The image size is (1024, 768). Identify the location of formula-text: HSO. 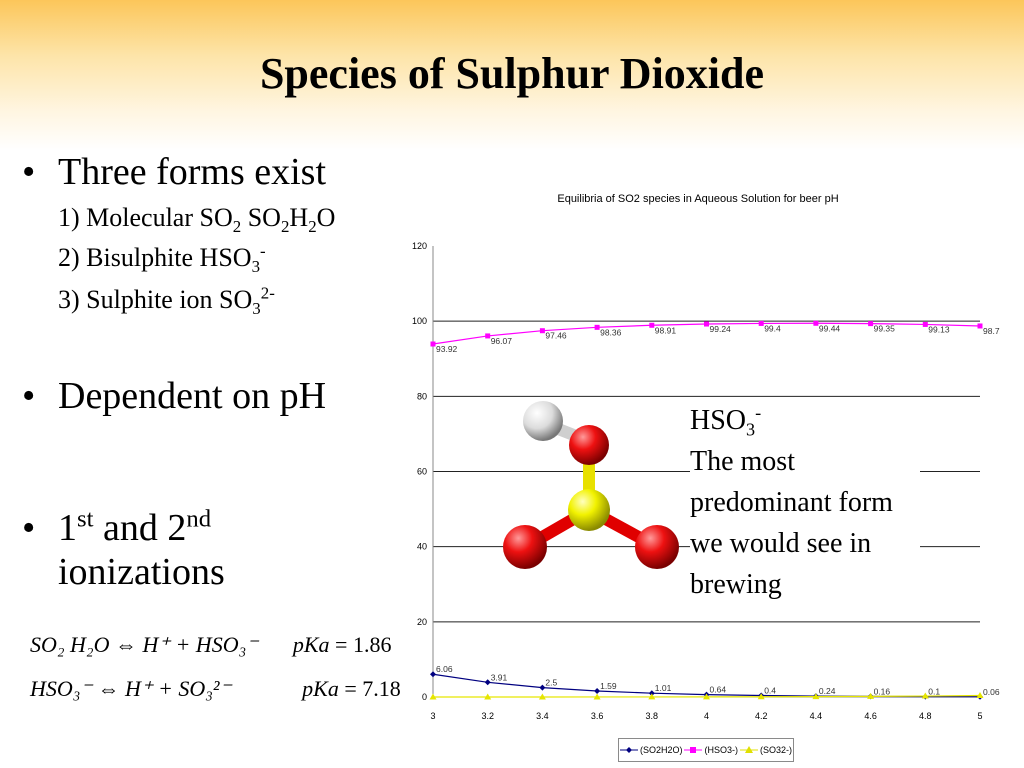
(718, 420).